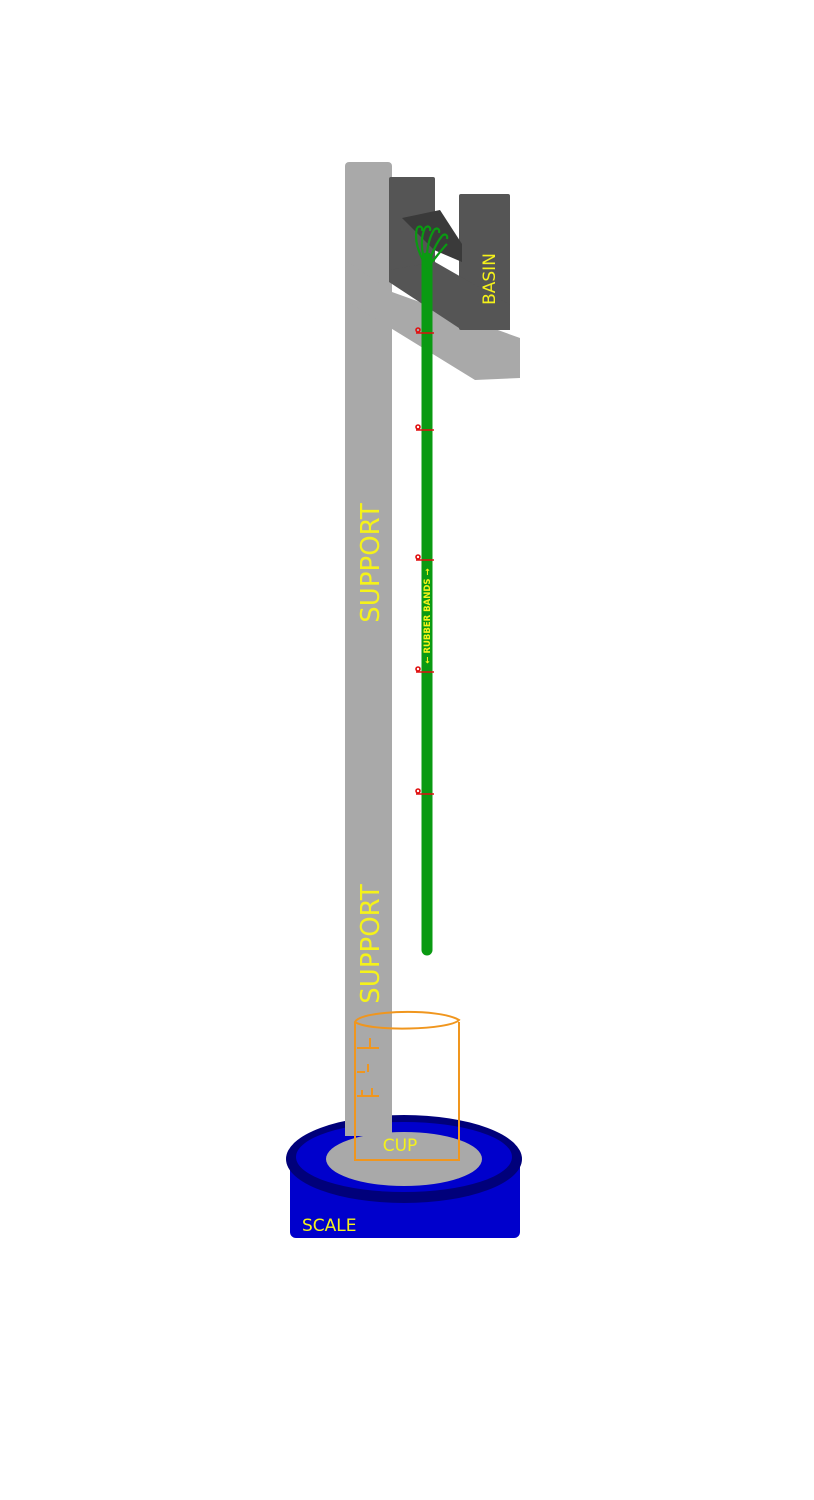 Image resolution: width=814 pixels, height=1500 pixels. Describe the element at coordinates (490, 279) in the screenshot. I see `basin-label: BASIN` at that location.